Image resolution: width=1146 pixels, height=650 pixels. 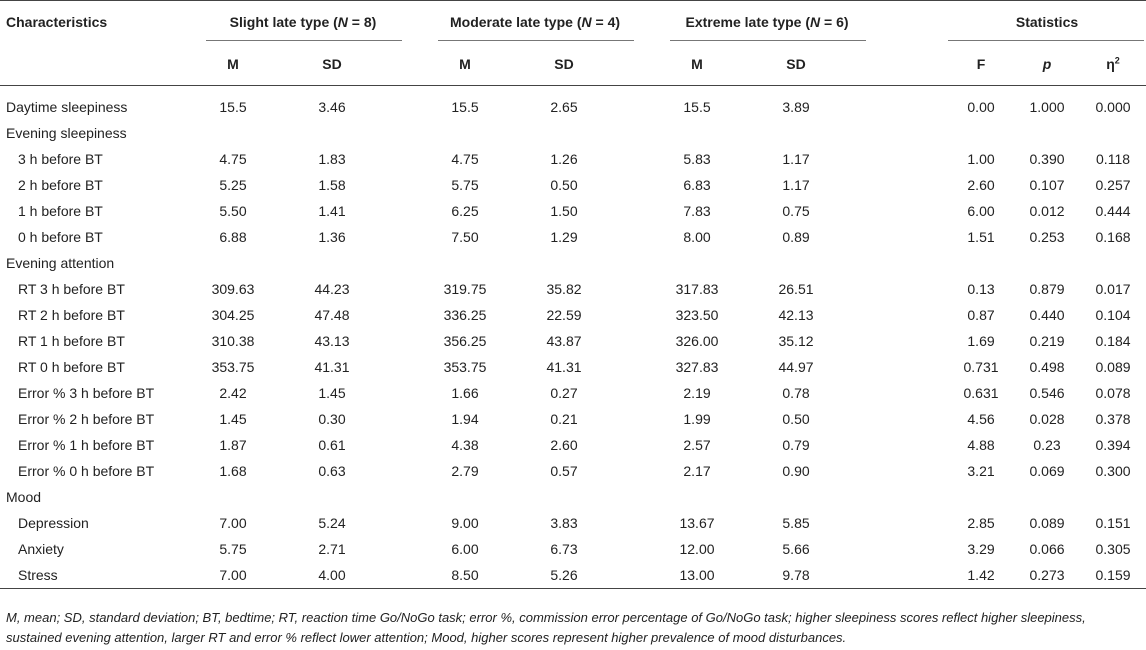 I want to click on table-cell: 0.631, so click(x=981, y=393).